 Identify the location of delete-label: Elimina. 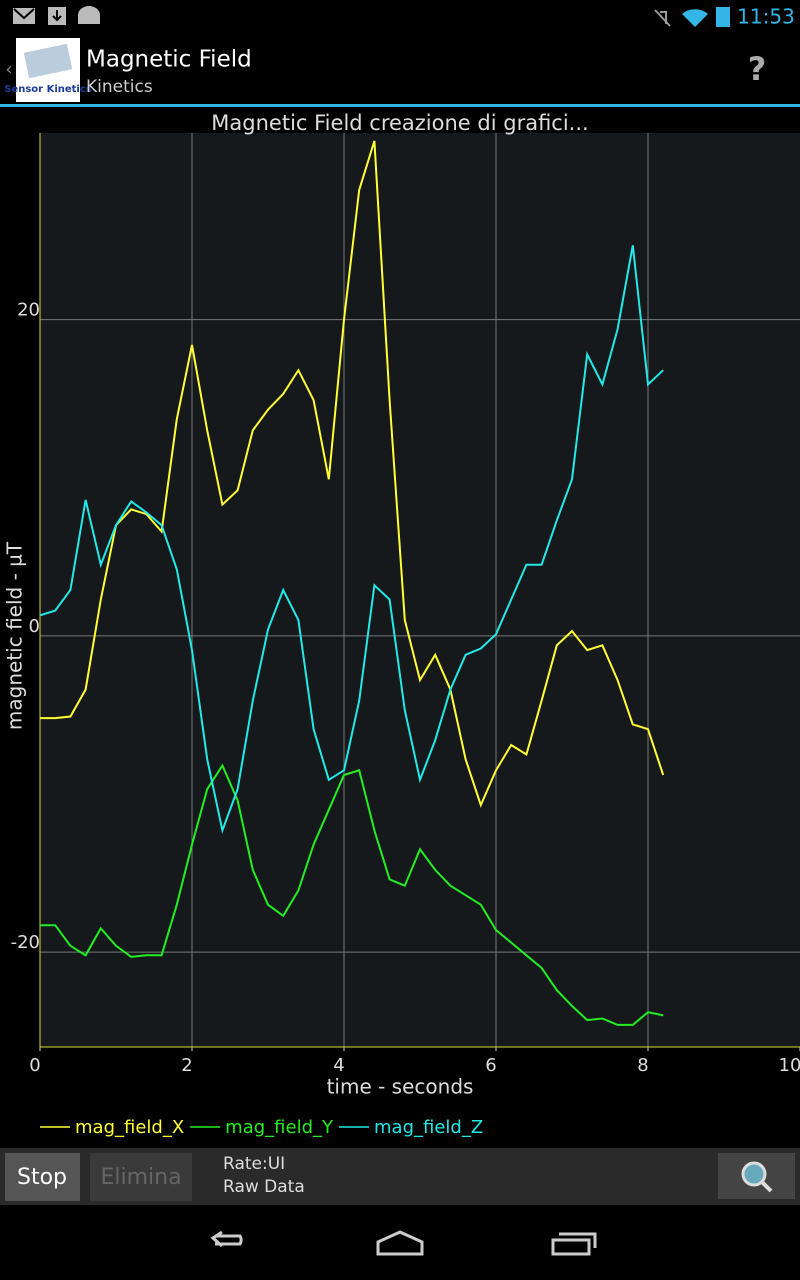
(140, 1177).